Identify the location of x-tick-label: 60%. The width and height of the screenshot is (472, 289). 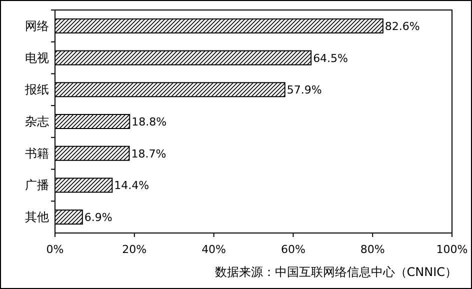
(293, 249).